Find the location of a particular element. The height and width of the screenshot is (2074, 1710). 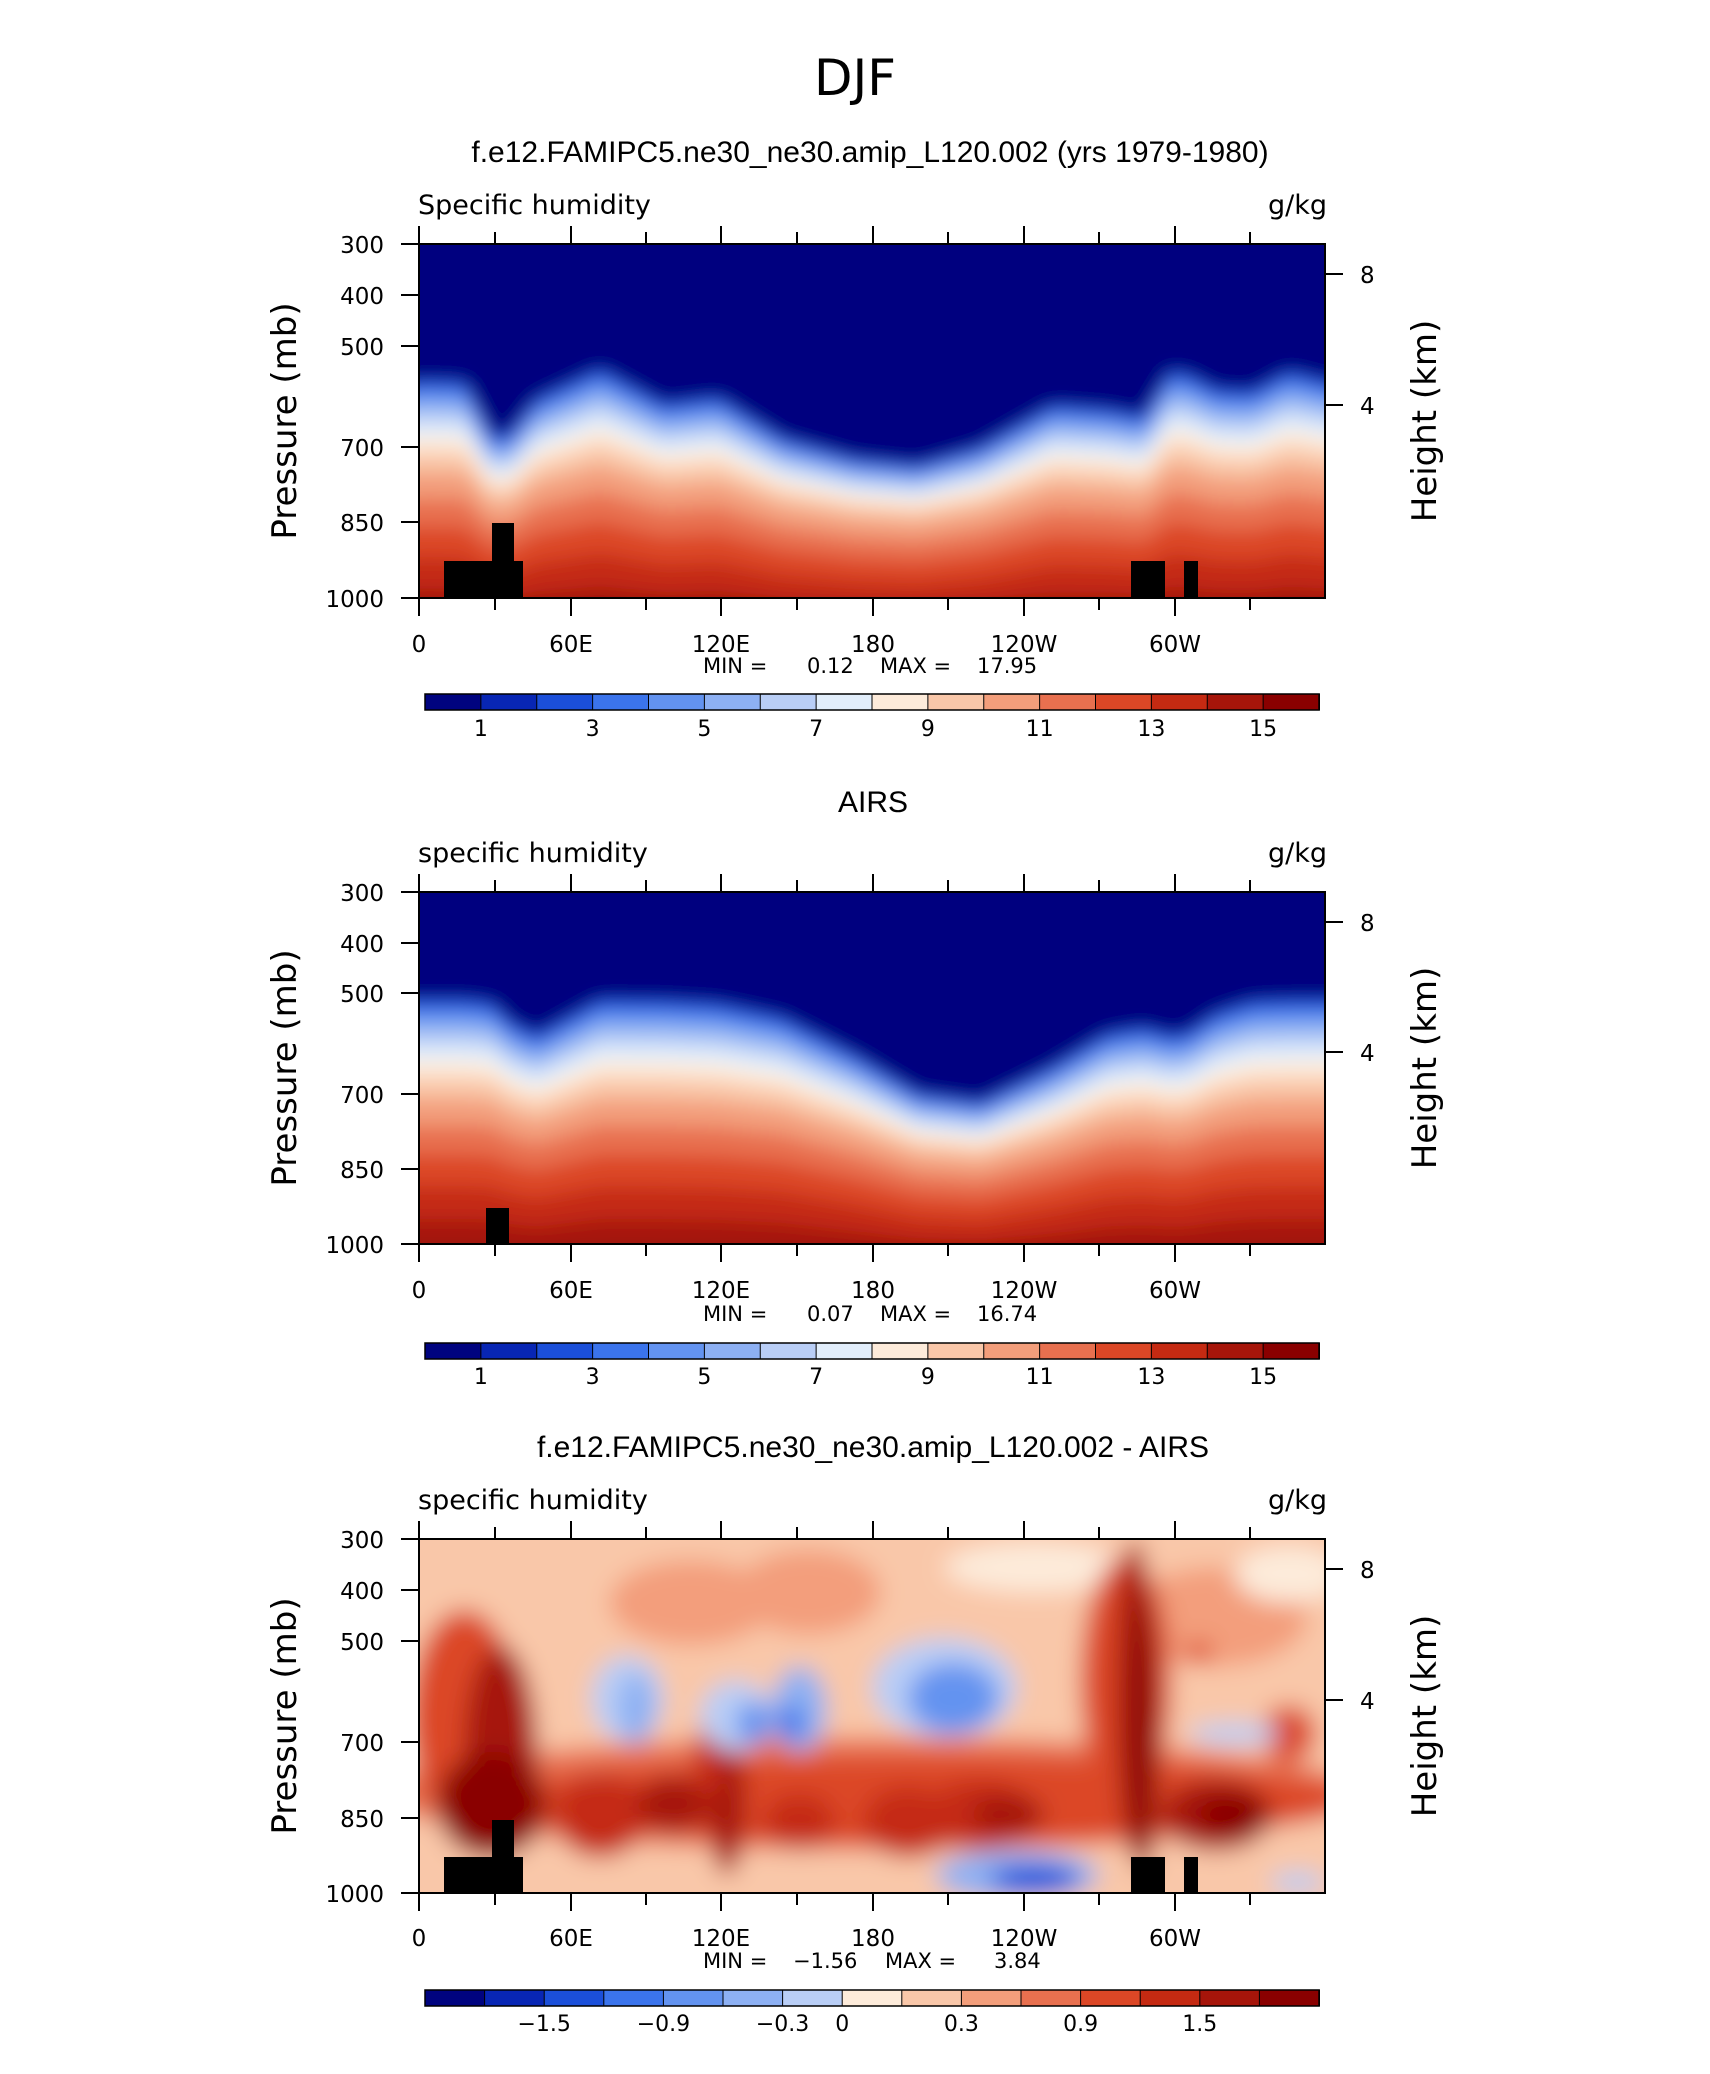

colorbar-label: 0 is located at coordinates (842, 2024).